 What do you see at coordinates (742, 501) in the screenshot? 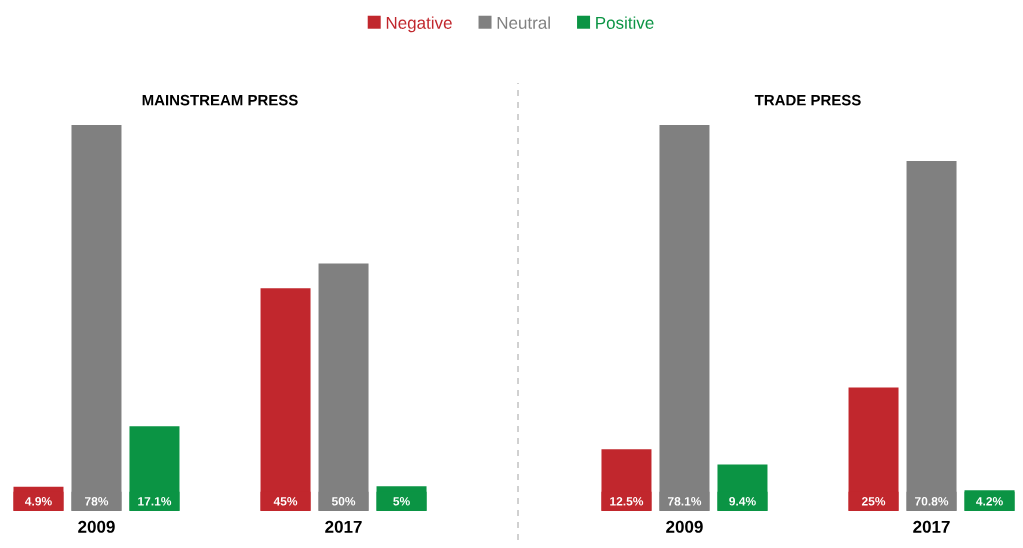
I see `data-label: 9.4%` at bounding box center [742, 501].